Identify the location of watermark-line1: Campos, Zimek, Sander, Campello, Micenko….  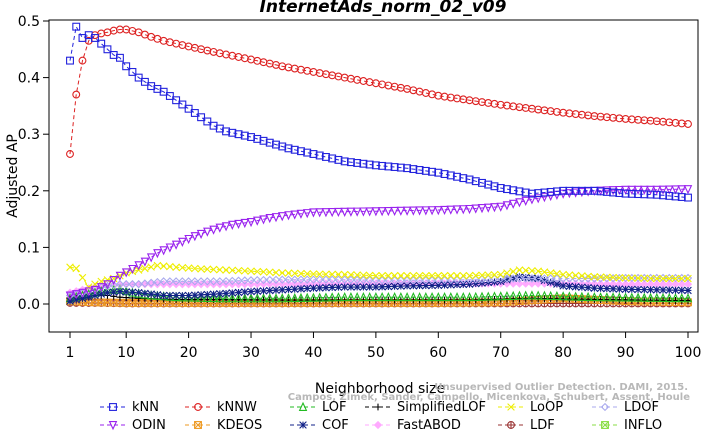
(489, 397).